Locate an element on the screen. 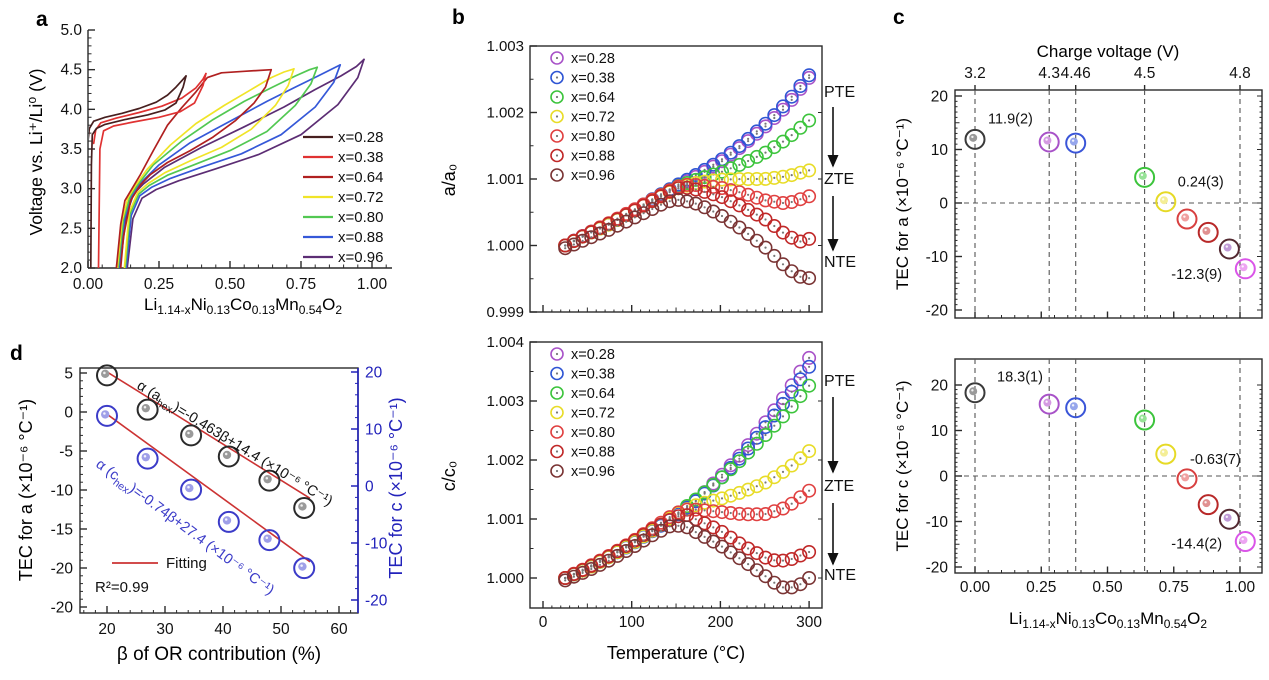 Image resolution: width=1269 pixels, height=680 pixels. legend-swatch-dot is located at coordinates (557, 432).